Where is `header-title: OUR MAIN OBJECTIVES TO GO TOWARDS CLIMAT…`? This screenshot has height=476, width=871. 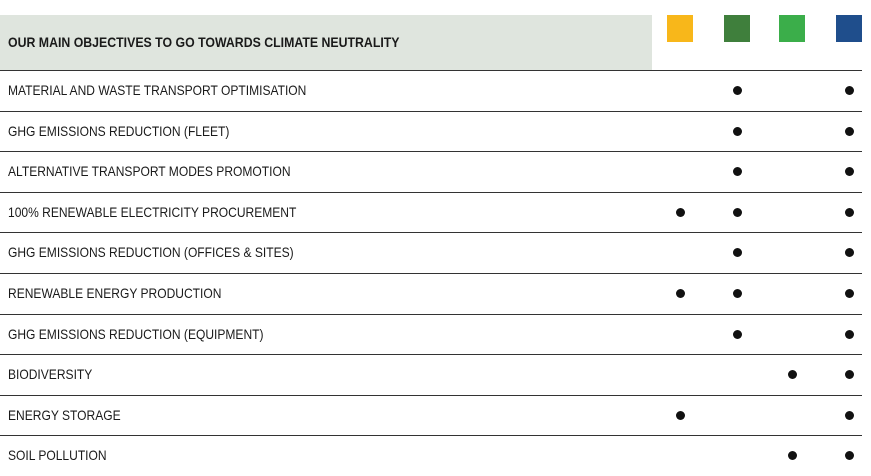 header-title: OUR MAIN OBJECTIVES TO GO TOWARDS CLIMAT… is located at coordinates (204, 42).